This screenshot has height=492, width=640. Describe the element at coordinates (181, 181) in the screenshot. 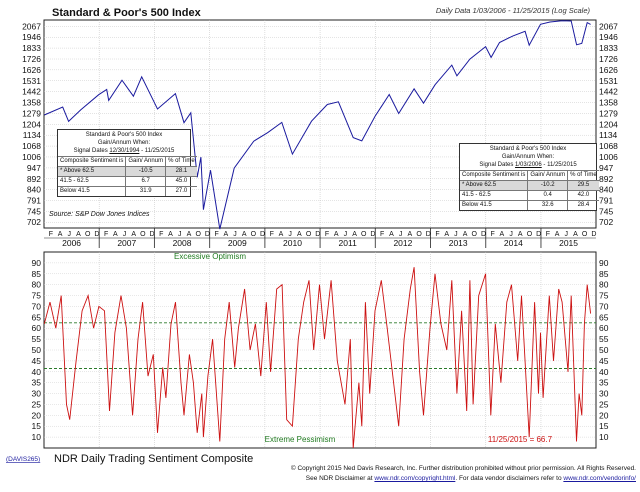

I see `row-time: 45.0` at that location.